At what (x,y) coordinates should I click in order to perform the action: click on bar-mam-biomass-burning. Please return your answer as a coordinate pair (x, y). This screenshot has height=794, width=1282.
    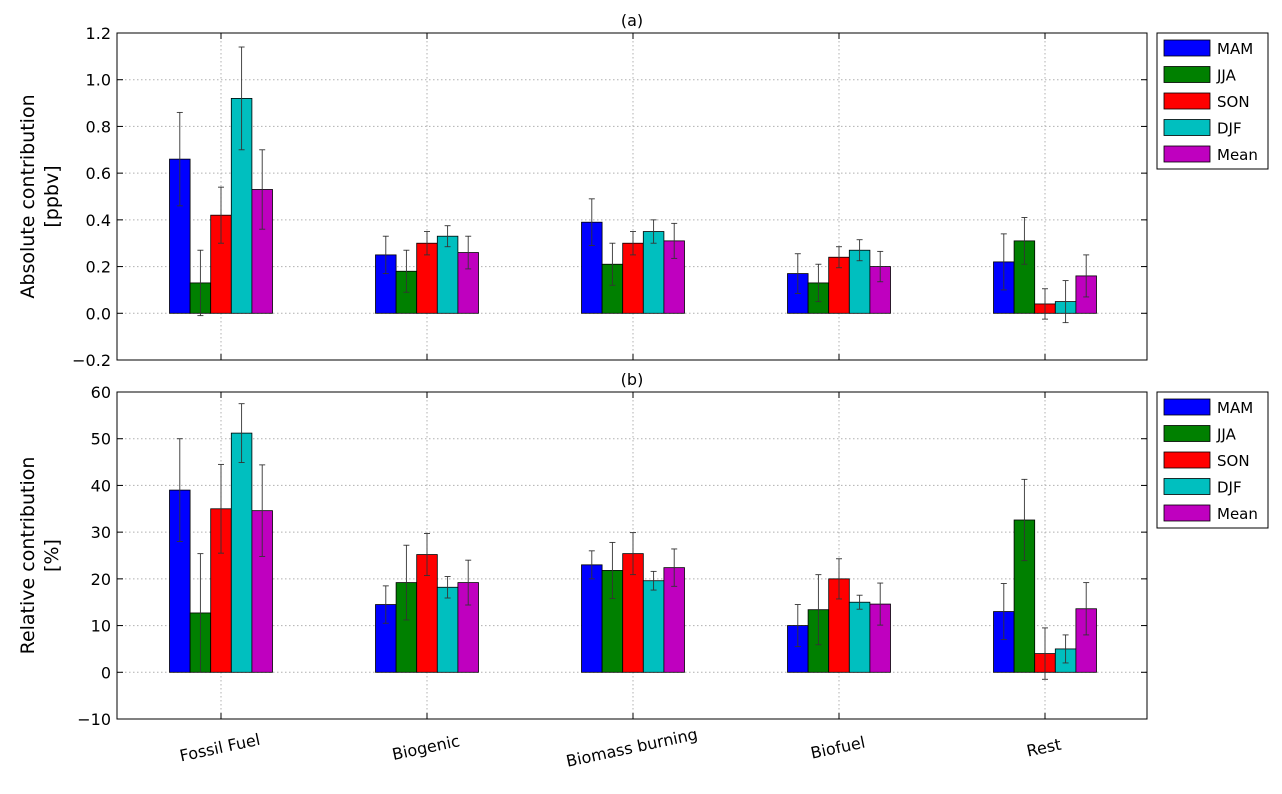
    Looking at the image, I should click on (592, 618).